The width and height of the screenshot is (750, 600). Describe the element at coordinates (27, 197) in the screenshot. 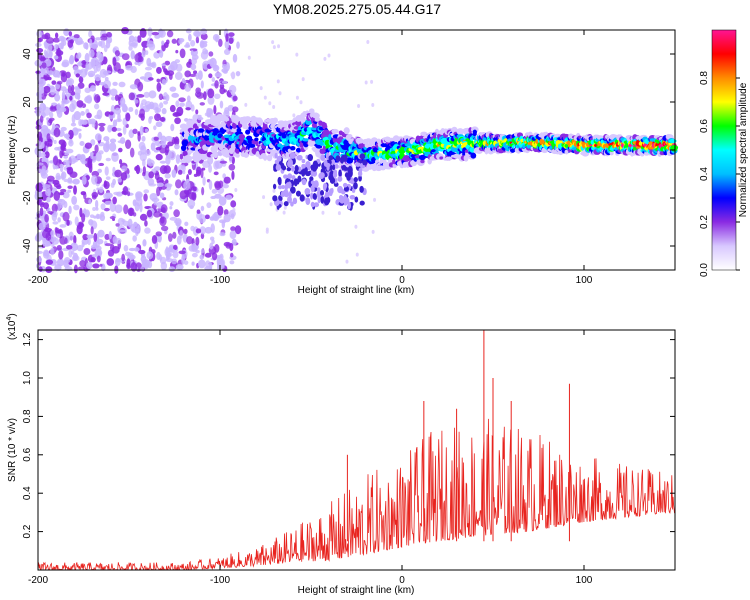

I see `y-tick-label: -20` at that location.